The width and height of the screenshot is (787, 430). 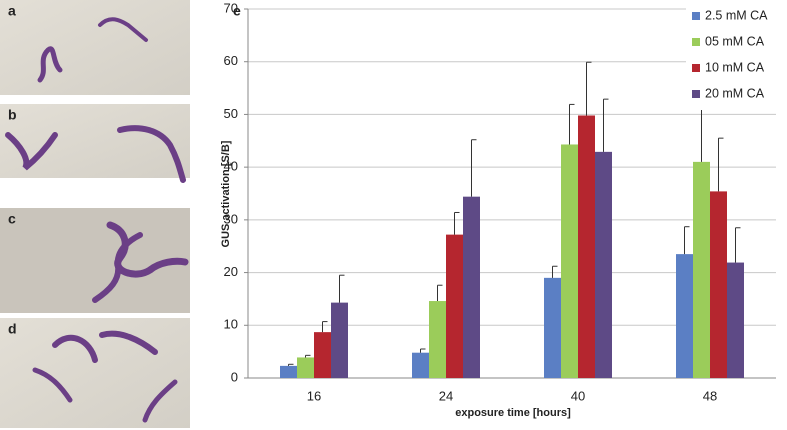 I want to click on y-tick-label: 50, so click(x=231, y=113).